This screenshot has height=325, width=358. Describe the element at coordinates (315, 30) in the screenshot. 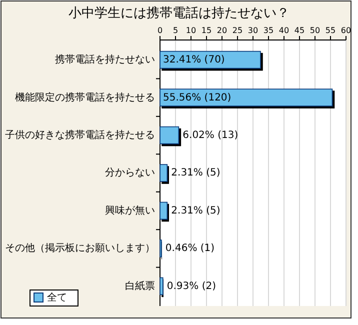

I see `x-tick-label: 50` at that location.